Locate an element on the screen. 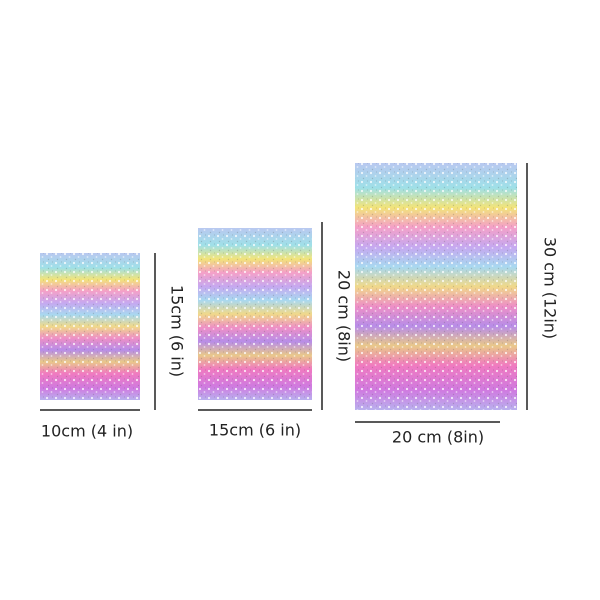 Image resolution: width=600 pixels, height=600 pixels. width-label: 15cm (6 in) is located at coordinates (255, 430).